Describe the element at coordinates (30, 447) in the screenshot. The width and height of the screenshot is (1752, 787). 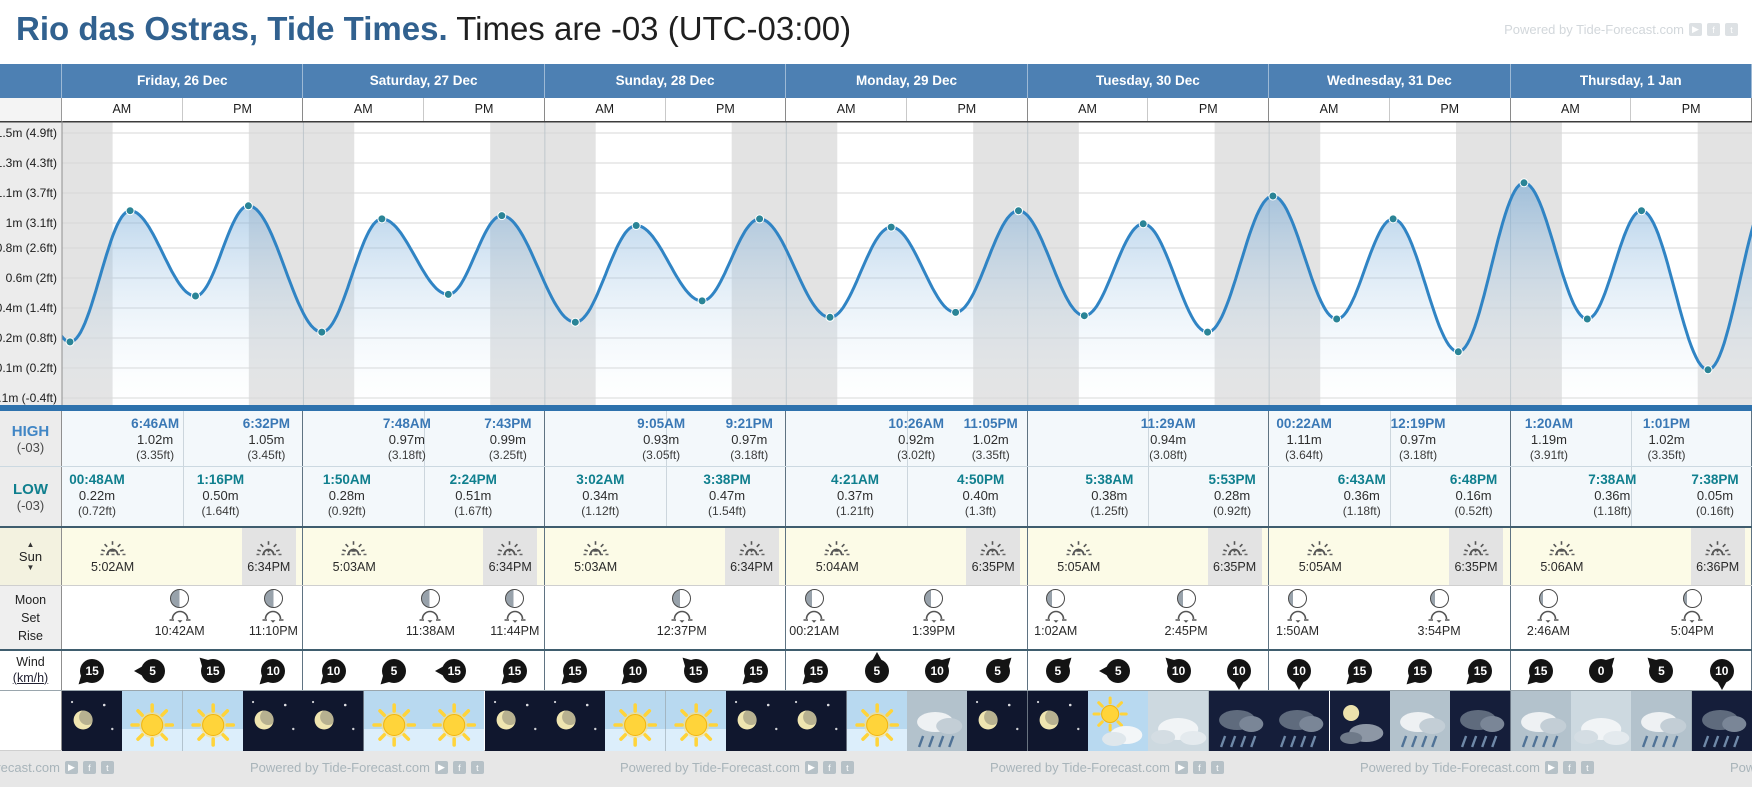
I see `high-timezone: (-03)` at that location.